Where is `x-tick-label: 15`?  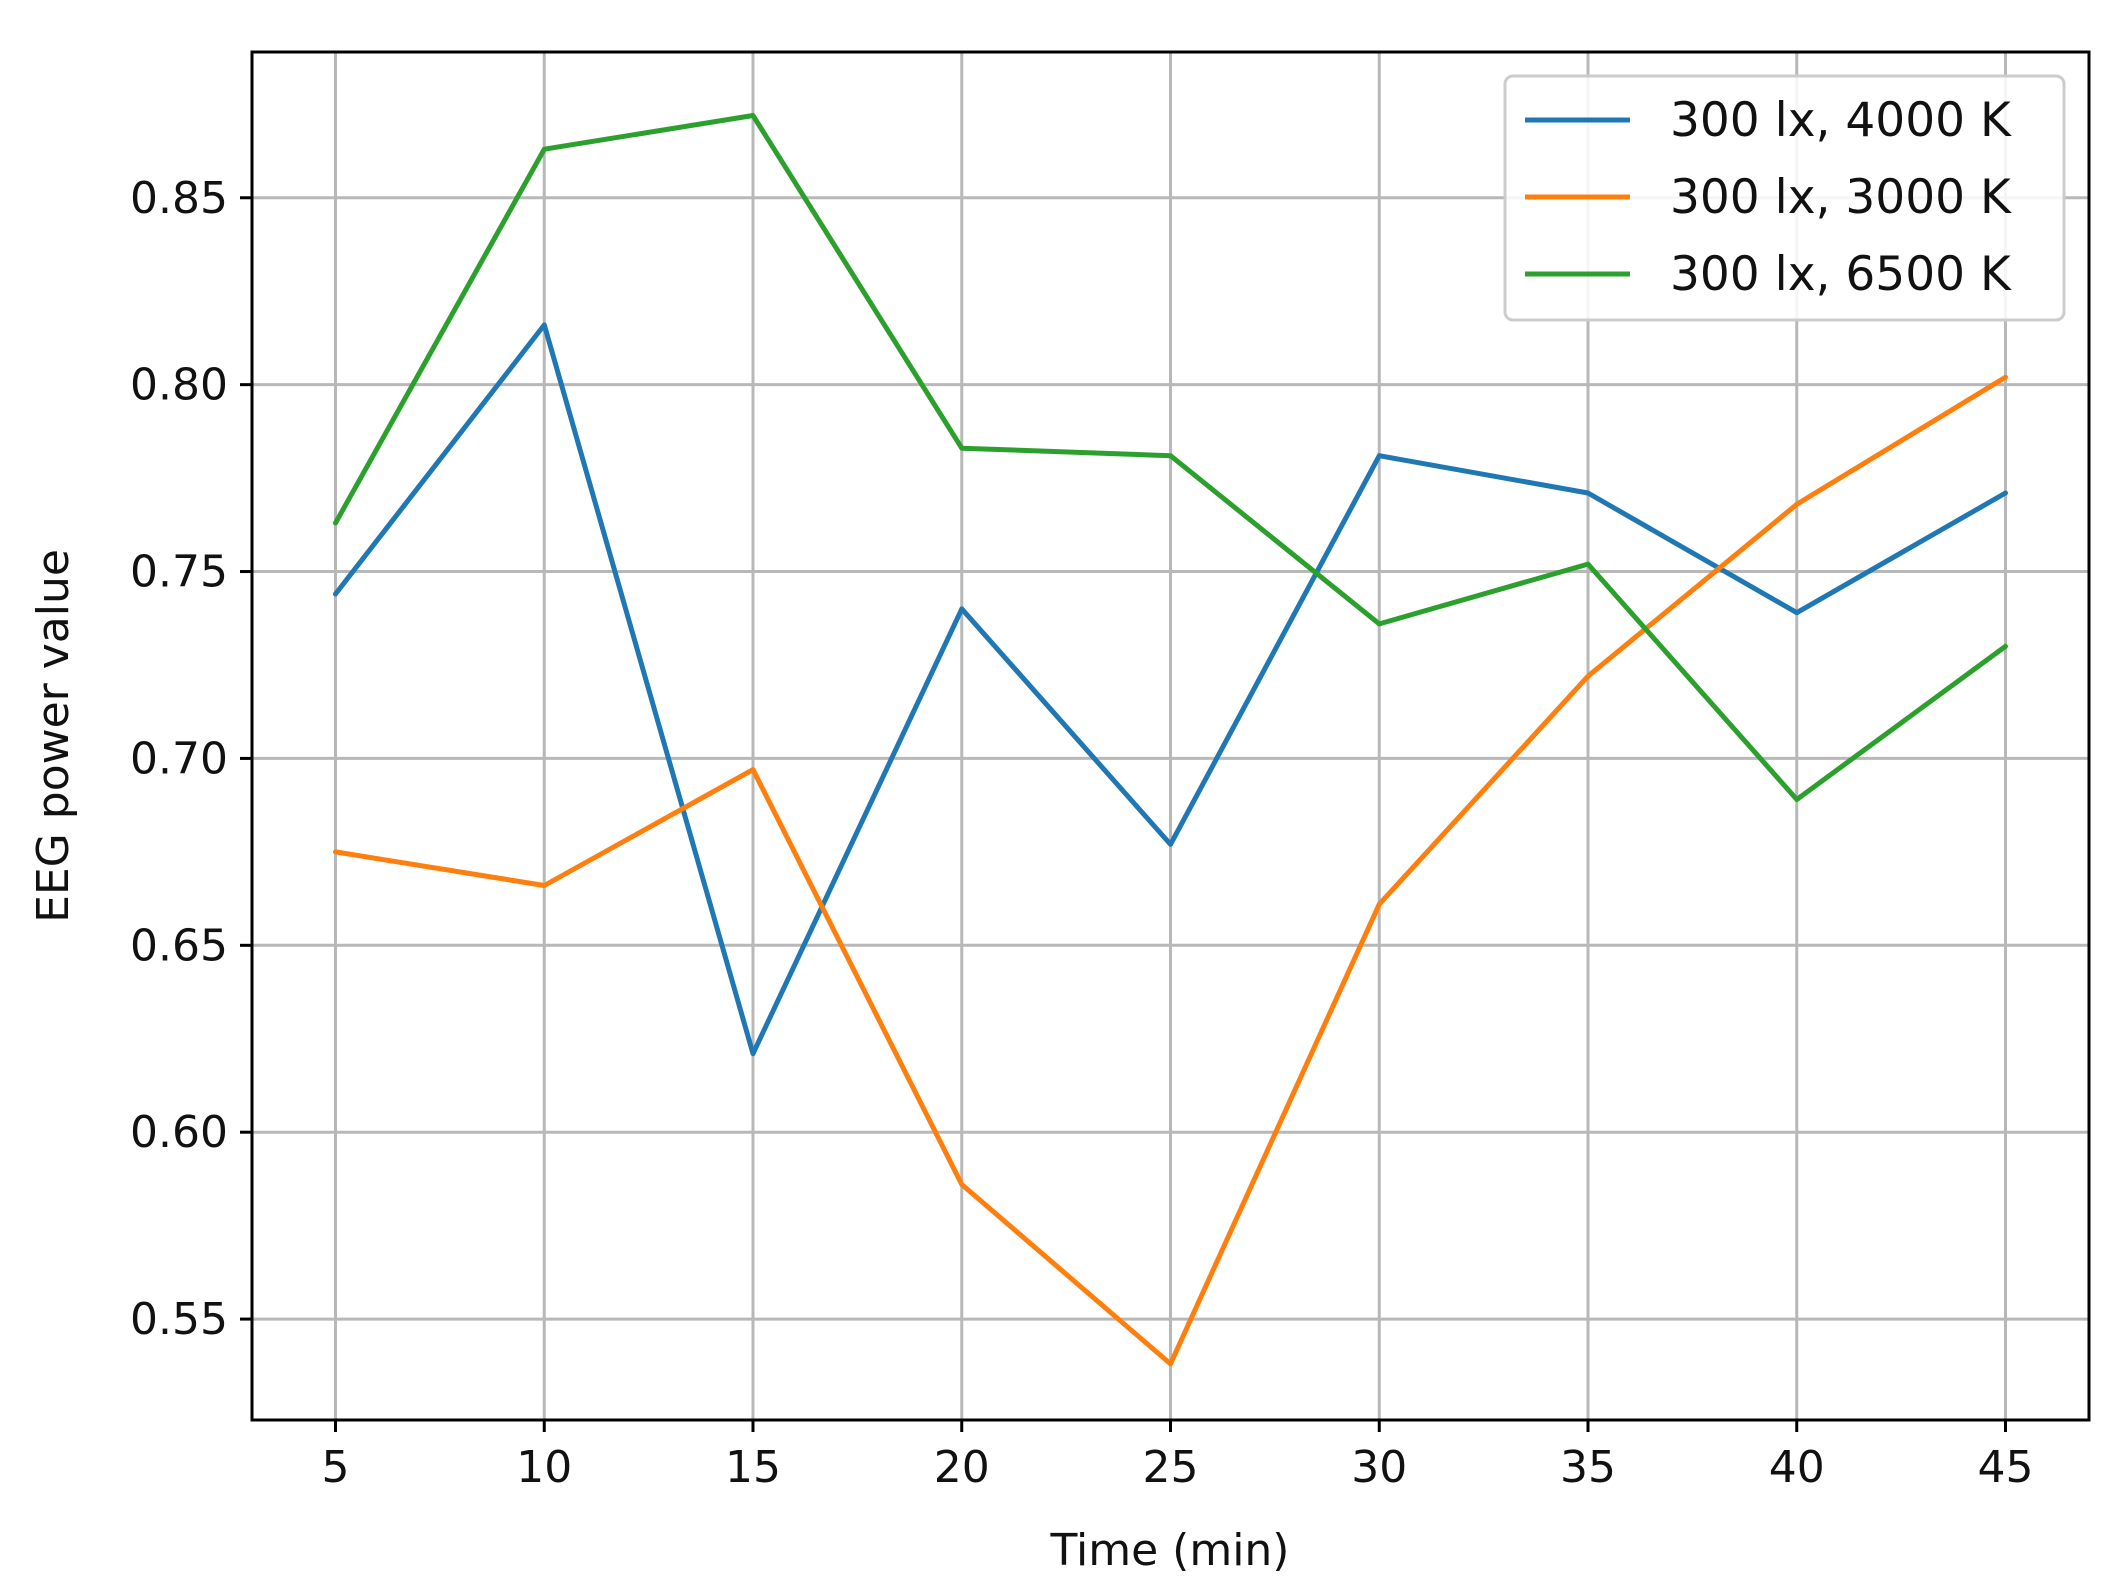 x-tick-label: 15 is located at coordinates (753, 1467).